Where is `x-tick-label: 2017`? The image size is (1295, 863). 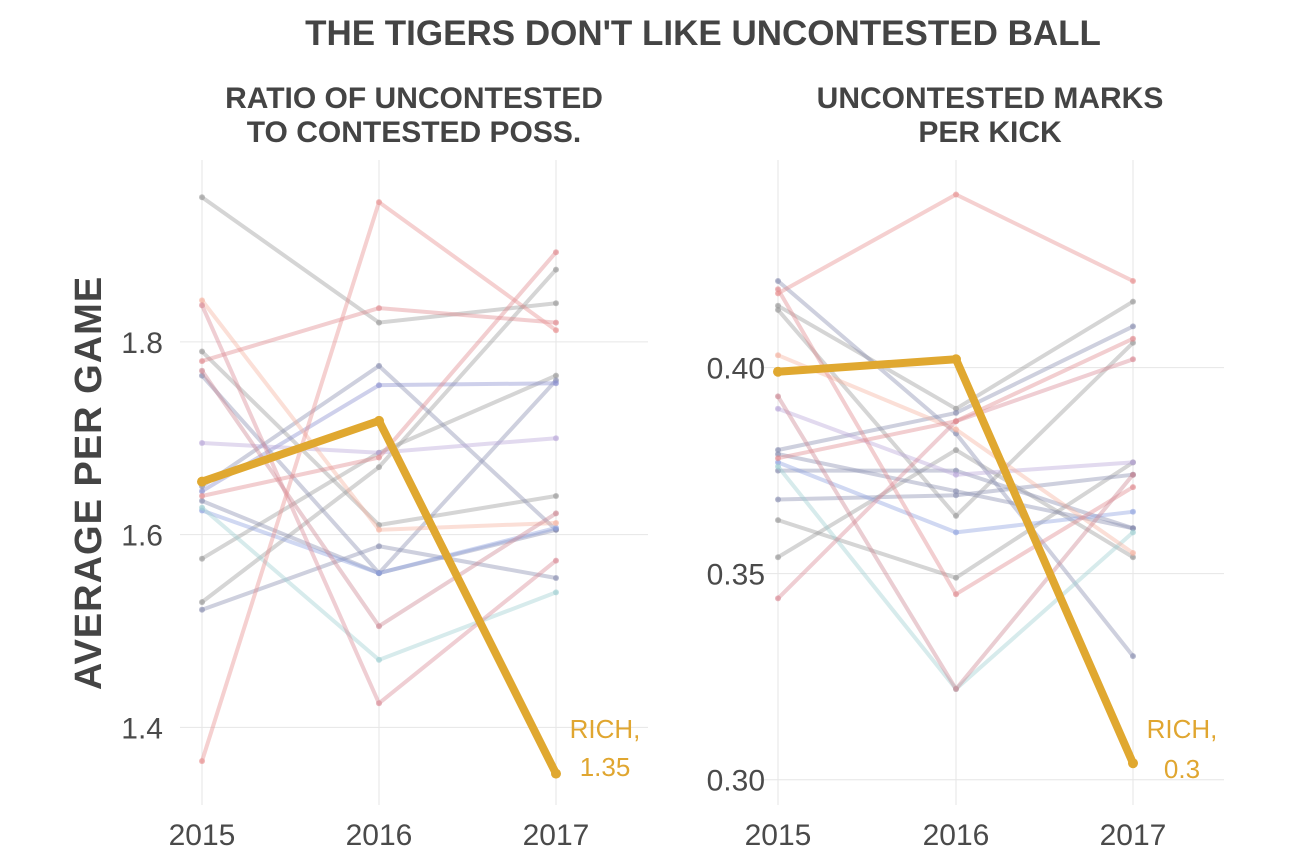 x-tick-label: 2017 is located at coordinates (1133, 835).